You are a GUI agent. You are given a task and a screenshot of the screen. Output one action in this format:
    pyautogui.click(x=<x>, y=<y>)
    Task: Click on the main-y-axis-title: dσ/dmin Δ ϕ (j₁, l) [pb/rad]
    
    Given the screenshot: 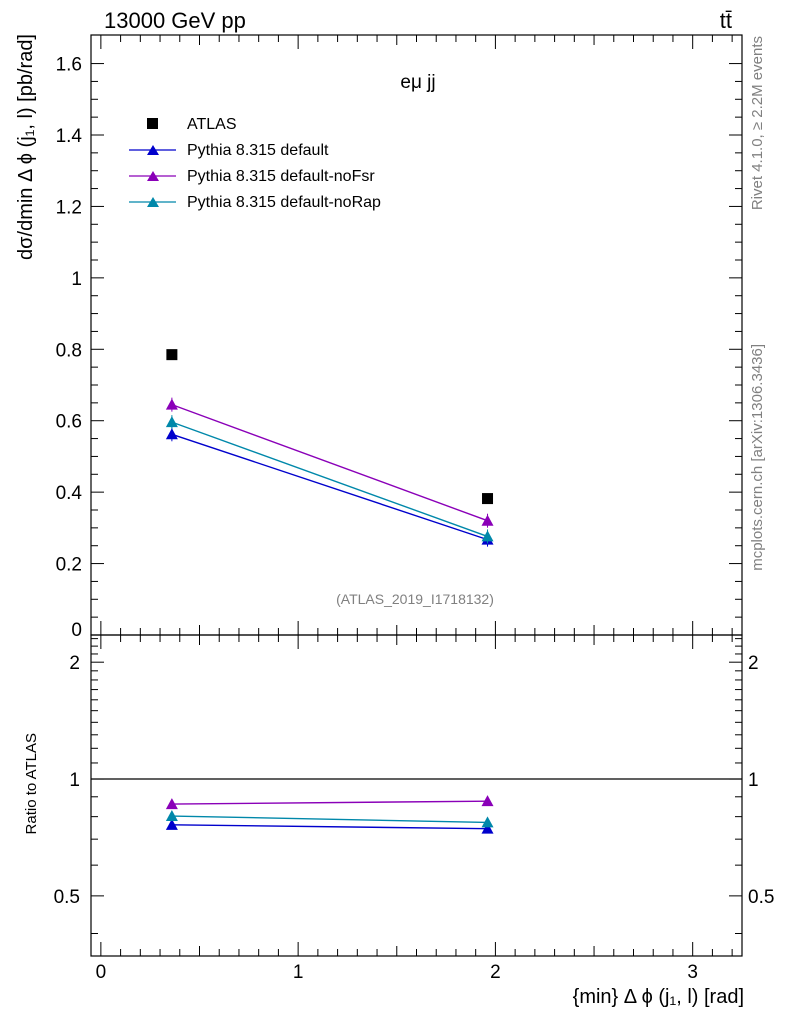 What is the action you would take?
    pyautogui.click(x=26, y=147)
    